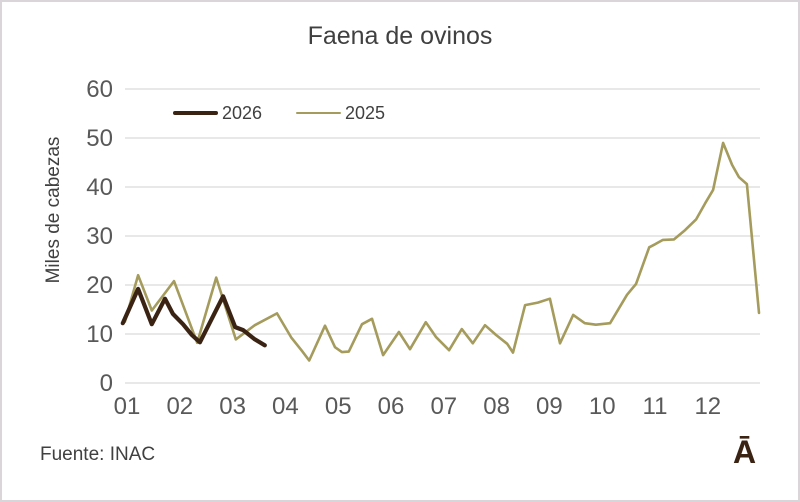 The width and height of the screenshot is (800, 502). I want to click on x-tick-label-09: 09, so click(549, 406).